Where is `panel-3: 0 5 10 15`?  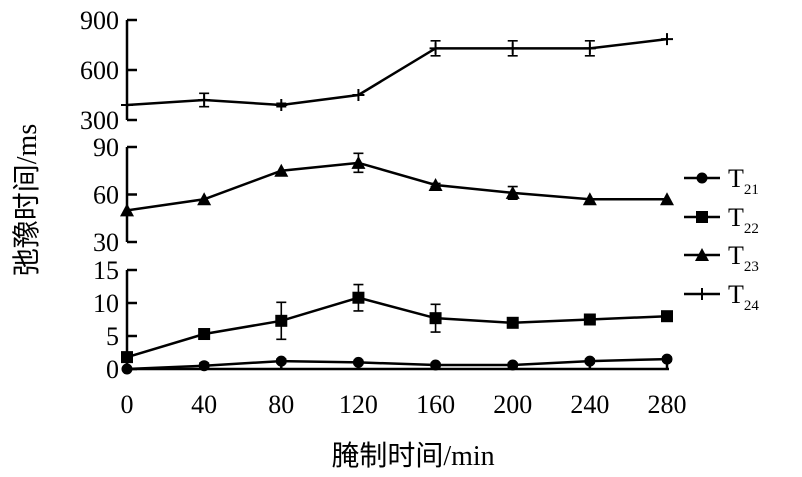
panel-3: 0 5 10 15 is located at coordinates (115, 320).